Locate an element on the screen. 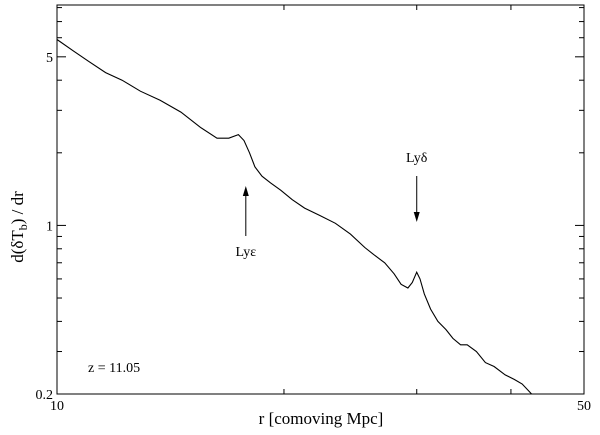 The width and height of the screenshot is (600, 435). y-tick-label: 5 is located at coordinates (49, 58).